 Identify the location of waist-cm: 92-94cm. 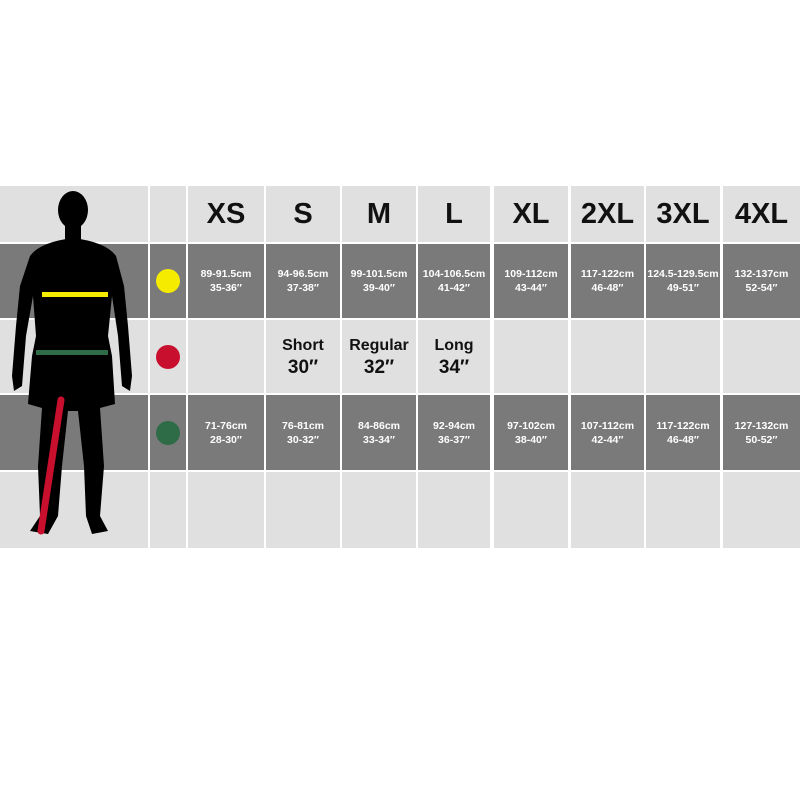
(454, 425).